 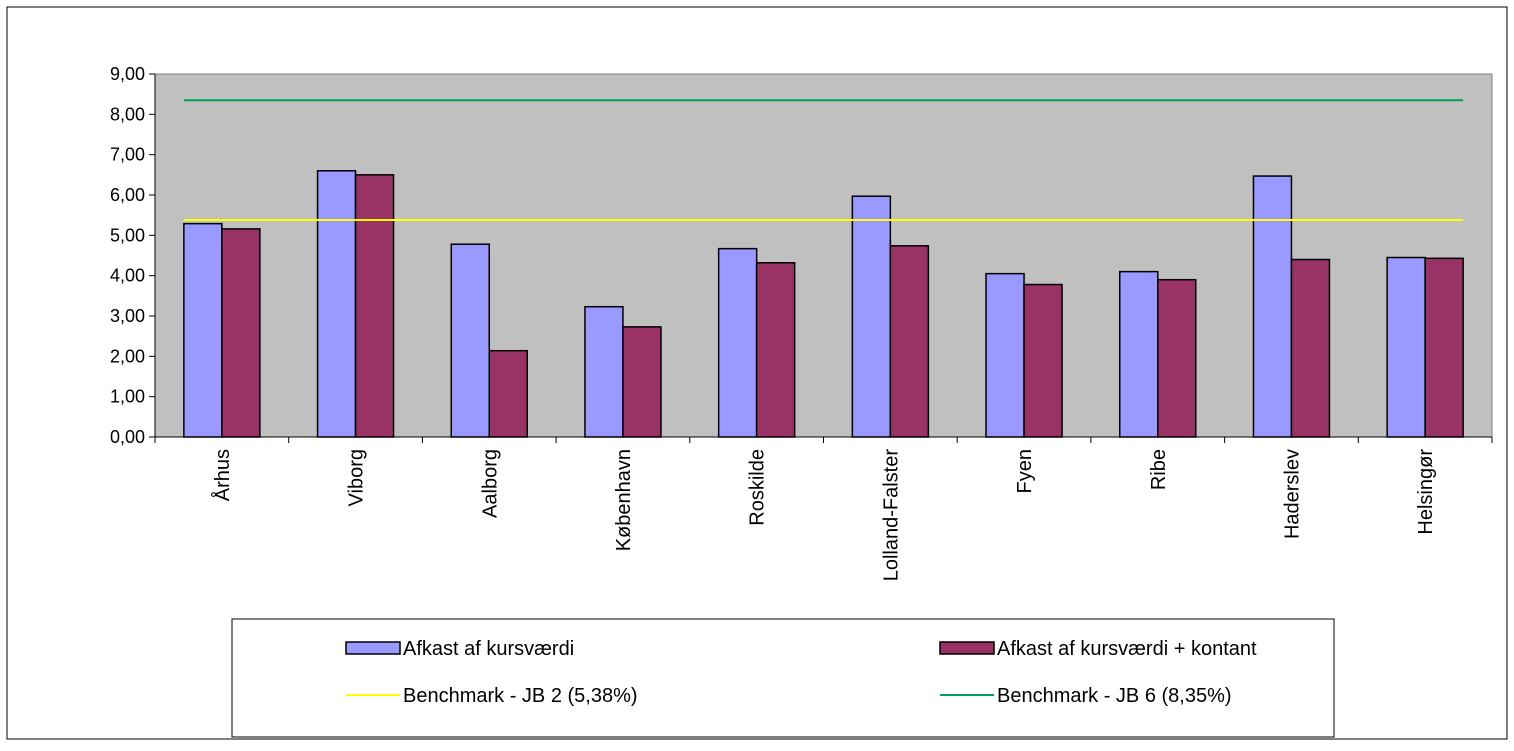 I want to click on y-tick-label: 2,00, so click(x=127, y=356).